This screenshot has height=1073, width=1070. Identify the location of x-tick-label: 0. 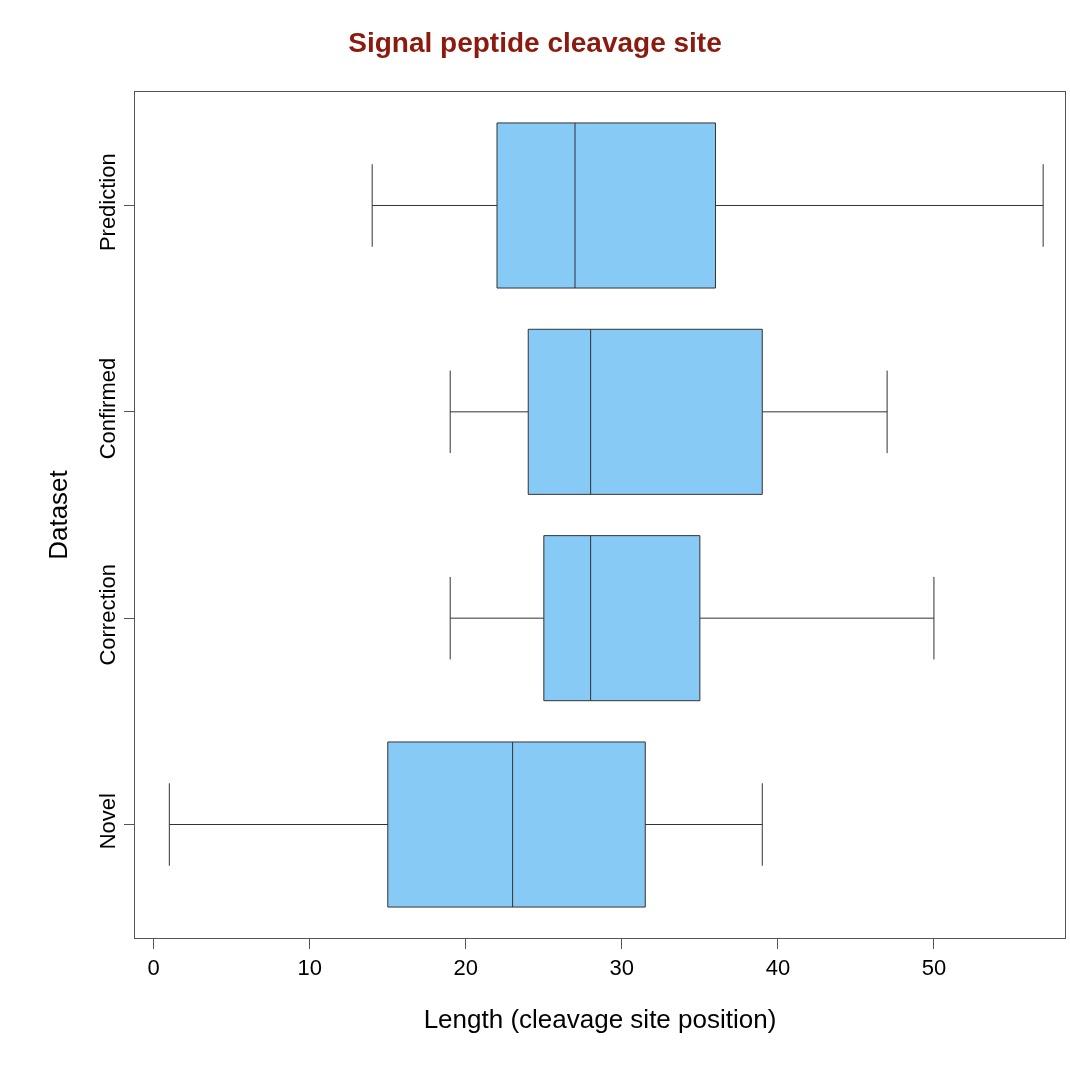
(153, 968).